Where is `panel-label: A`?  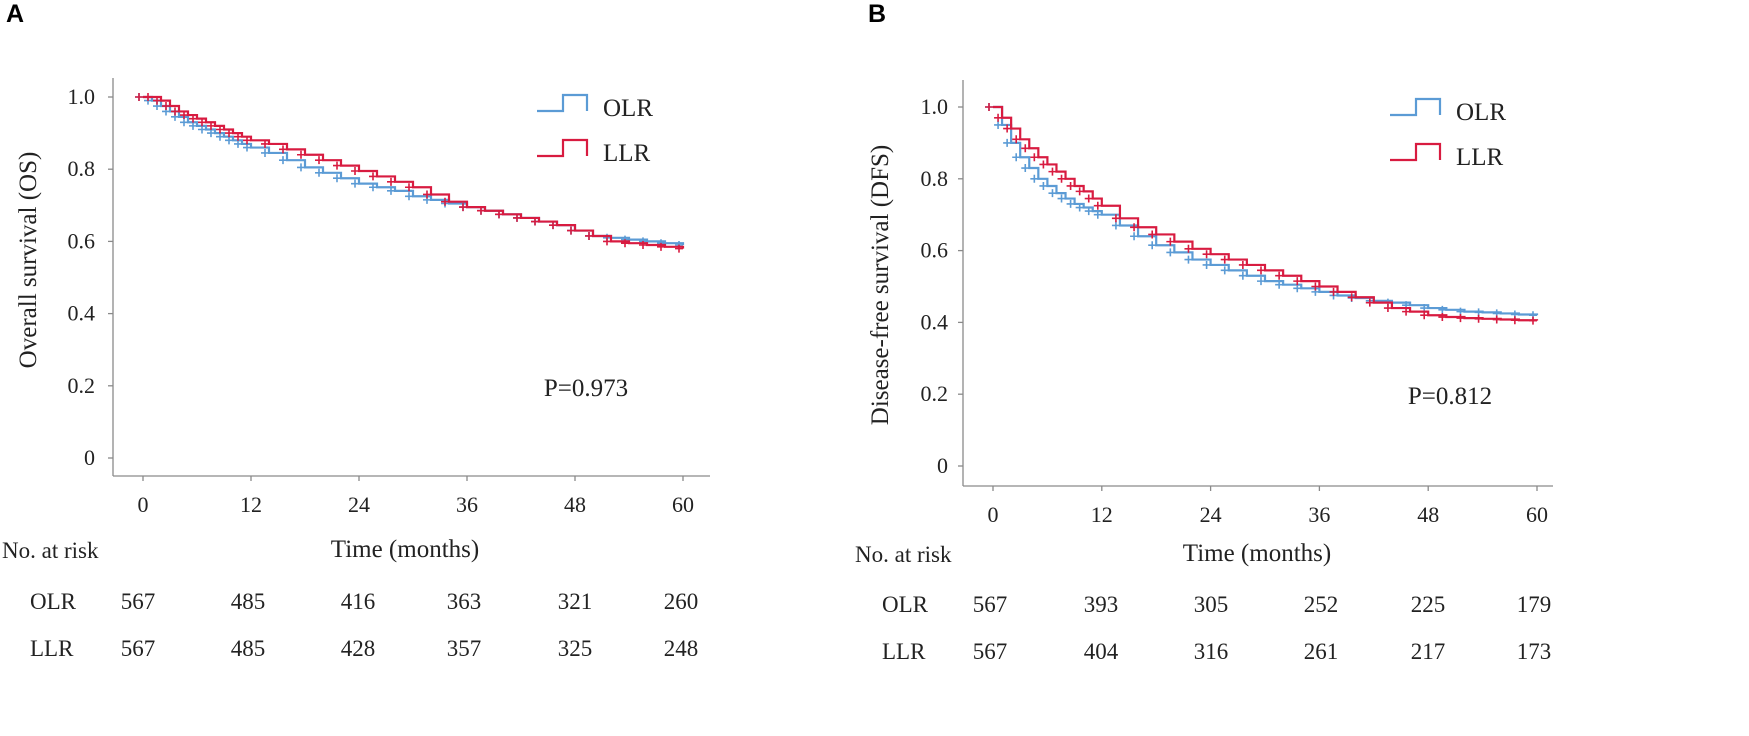
panel-label: A is located at coordinates (15, 14).